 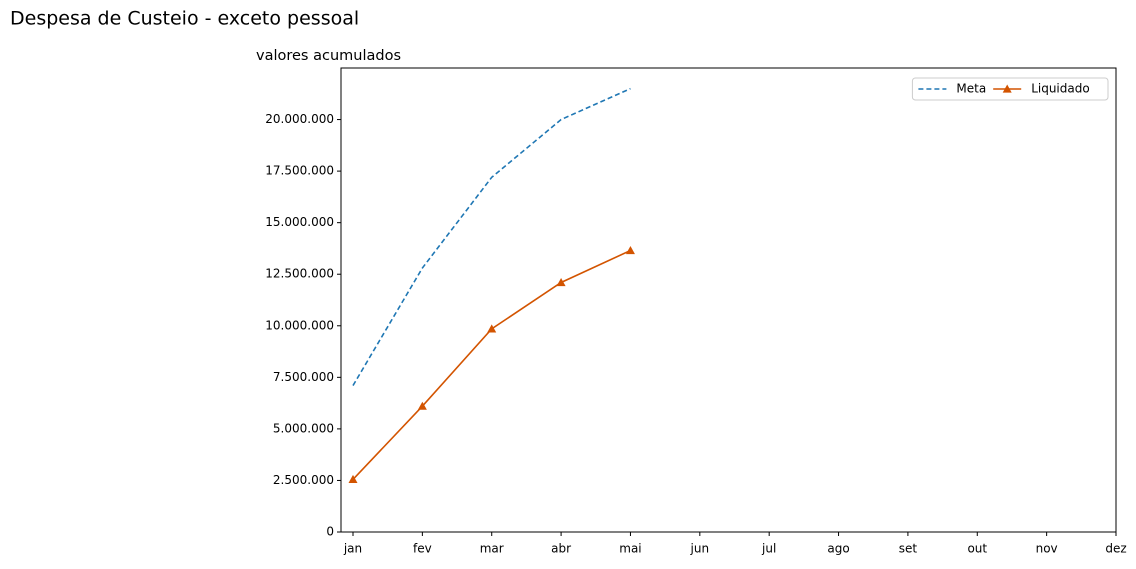 I want to click on y-tick-label: 20.000.000, so click(x=299, y=119).